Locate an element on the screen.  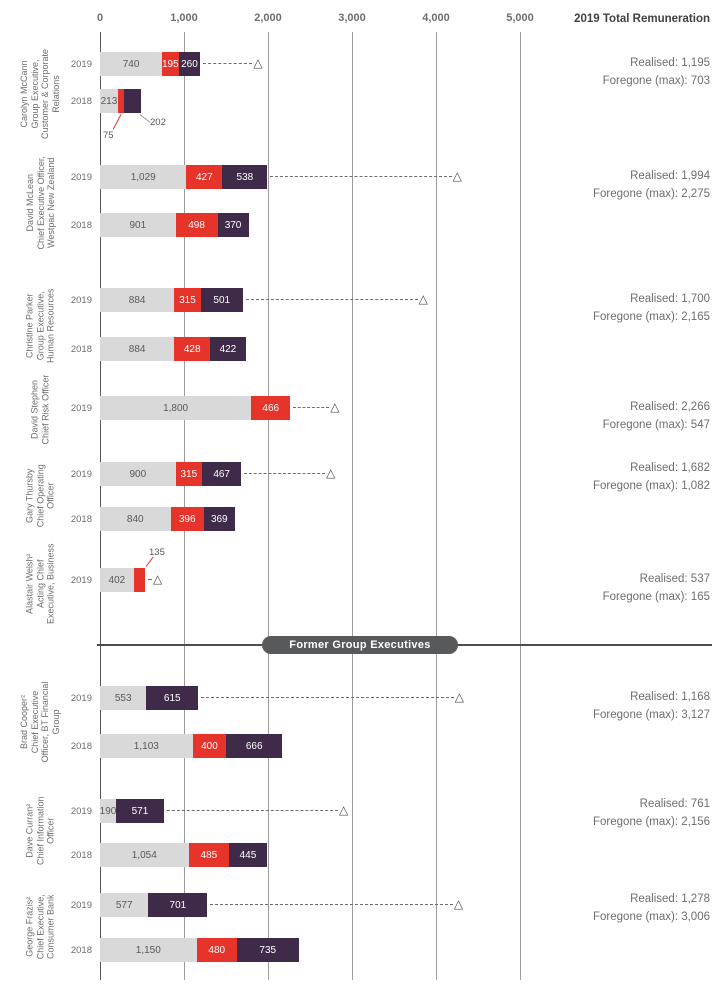
segment-value-label: 501 is located at coordinates (222, 300).